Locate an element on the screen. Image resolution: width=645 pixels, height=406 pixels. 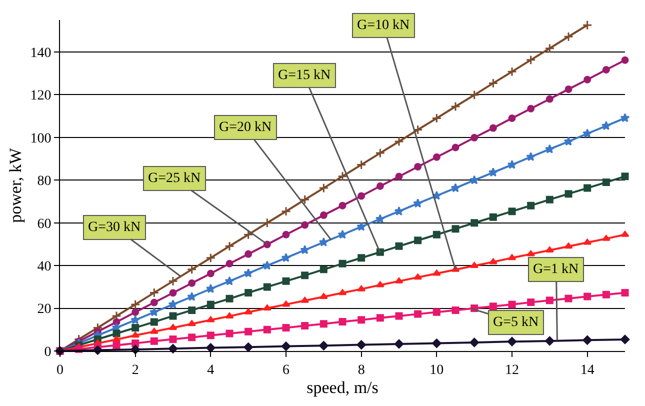
y-tick-label: 100 is located at coordinates (41, 138).